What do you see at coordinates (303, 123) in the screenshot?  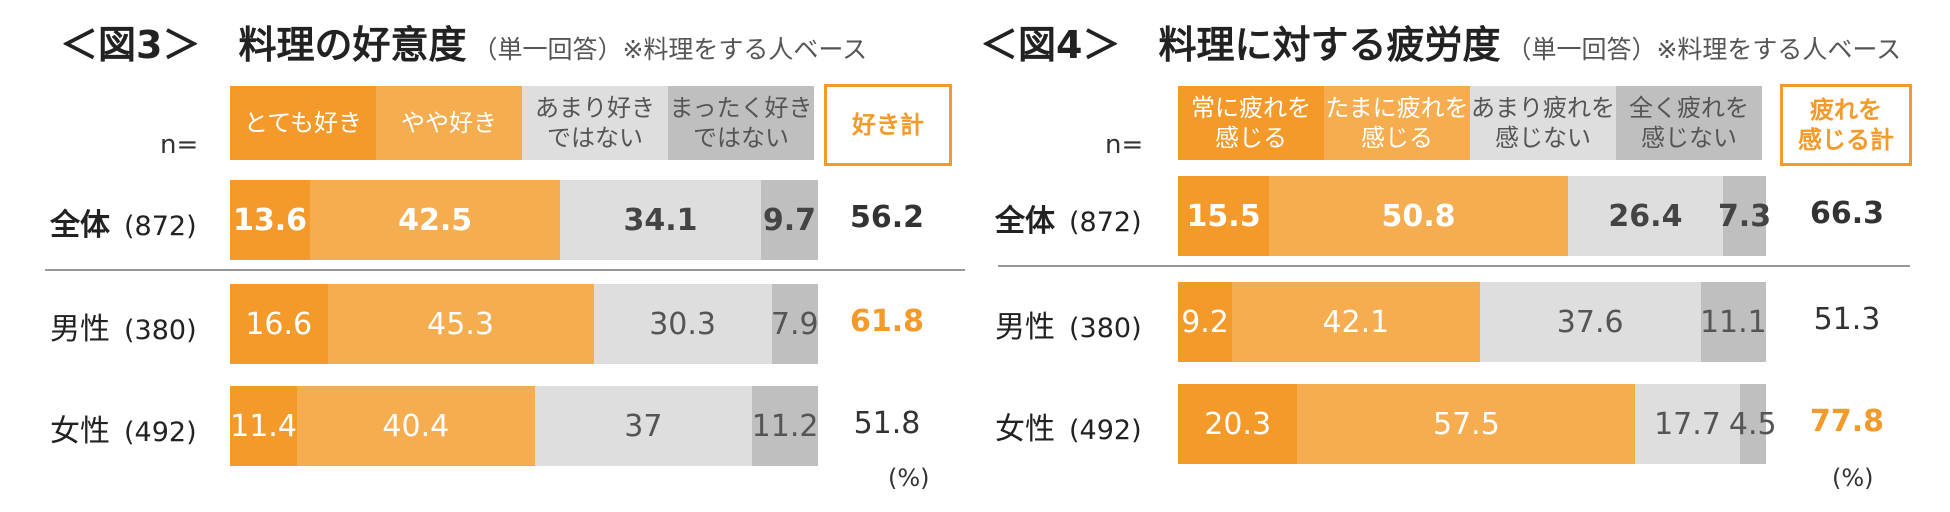 I see `legend-header-1: とても好き` at bounding box center [303, 123].